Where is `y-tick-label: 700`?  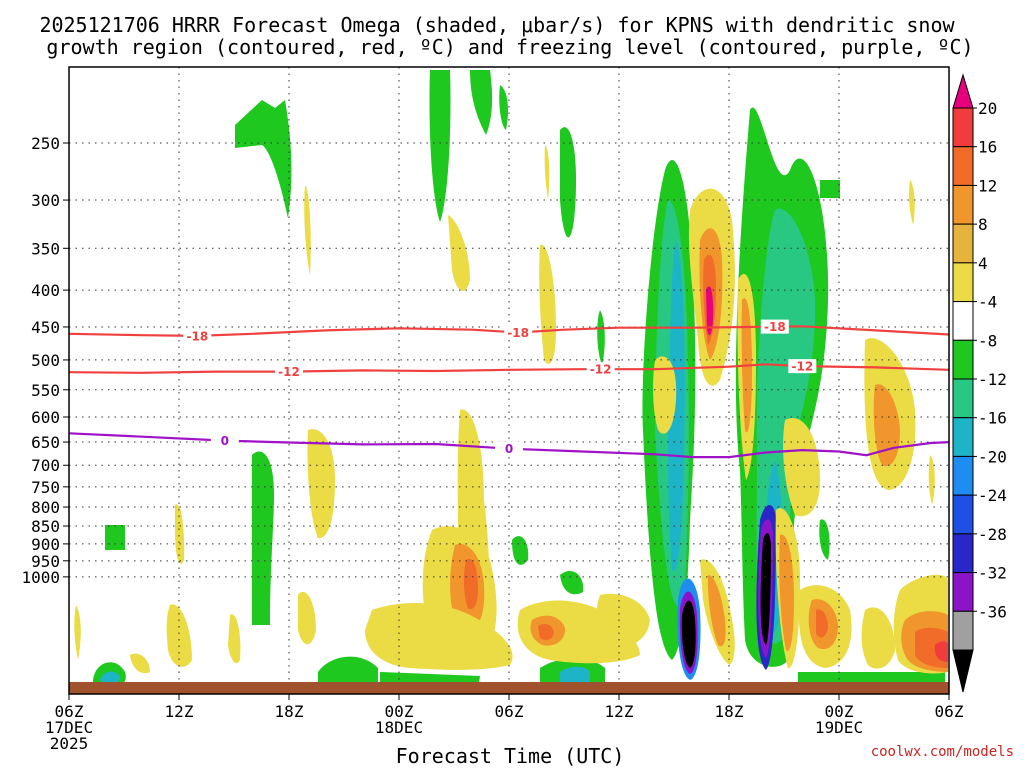
y-tick-label: 700 is located at coordinates (45, 465).